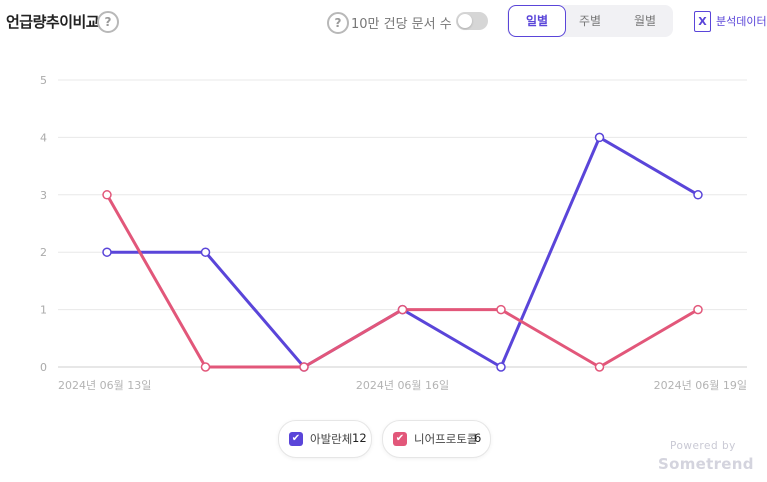 This screenshot has width=767, height=482. What do you see at coordinates (43, 80) in the screenshot?
I see `y-tick-label: 5` at bounding box center [43, 80].